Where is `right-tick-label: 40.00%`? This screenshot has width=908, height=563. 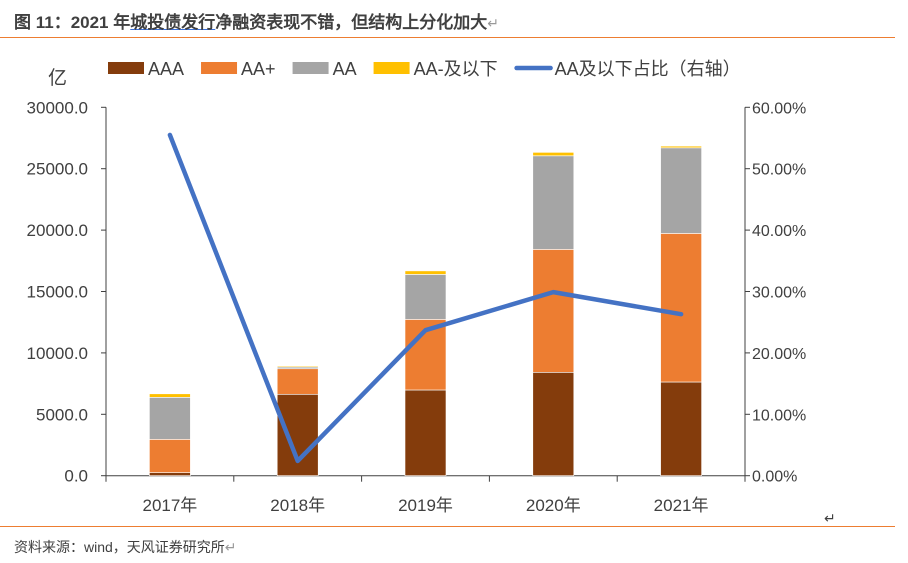 right-tick-label: 40.00% is located at coordinates (779, 231).